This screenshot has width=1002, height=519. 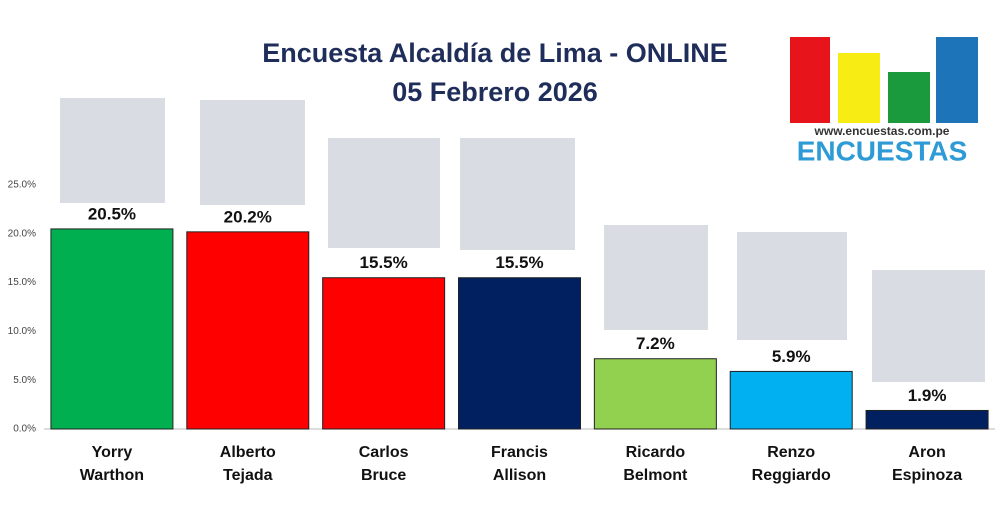 I want to click on x-tick-label: Carlos Bruce, so click(x=384, y=464).